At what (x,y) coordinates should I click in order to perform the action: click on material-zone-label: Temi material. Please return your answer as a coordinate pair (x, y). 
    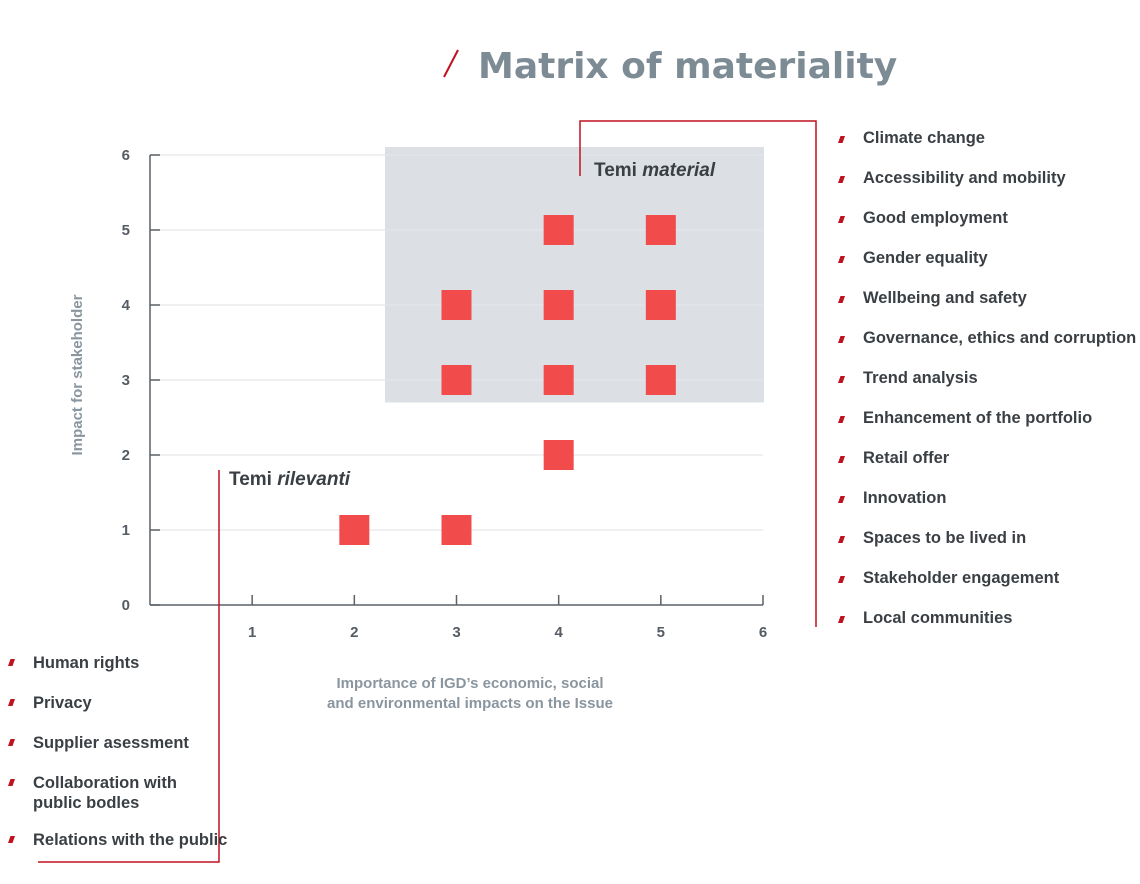
    Looking at the image, I should click on (655, 170).